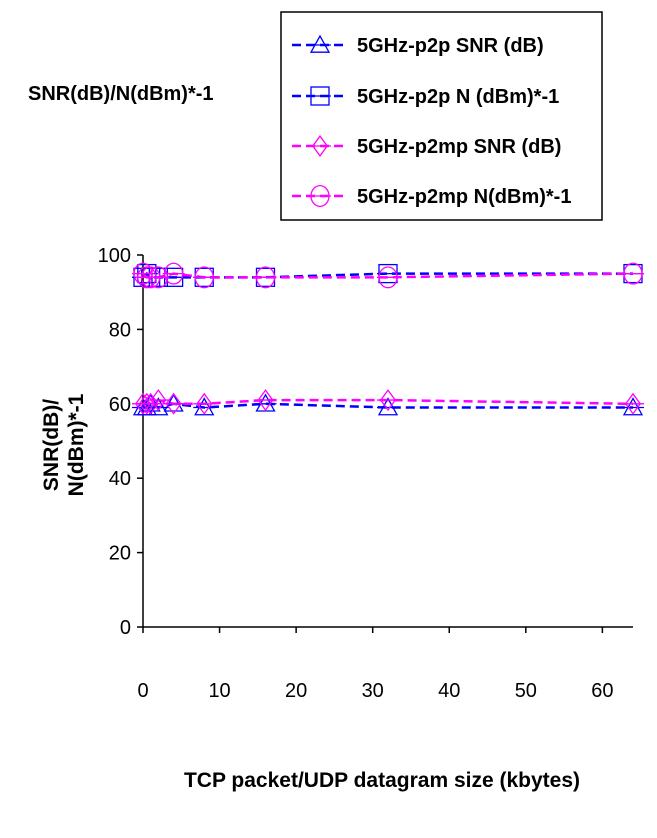 The width and height of the screenshot is (657, 838). Describe the element at coordinates (120, 405) in the screenshot. I see `y-tick-label: 60` at that location.